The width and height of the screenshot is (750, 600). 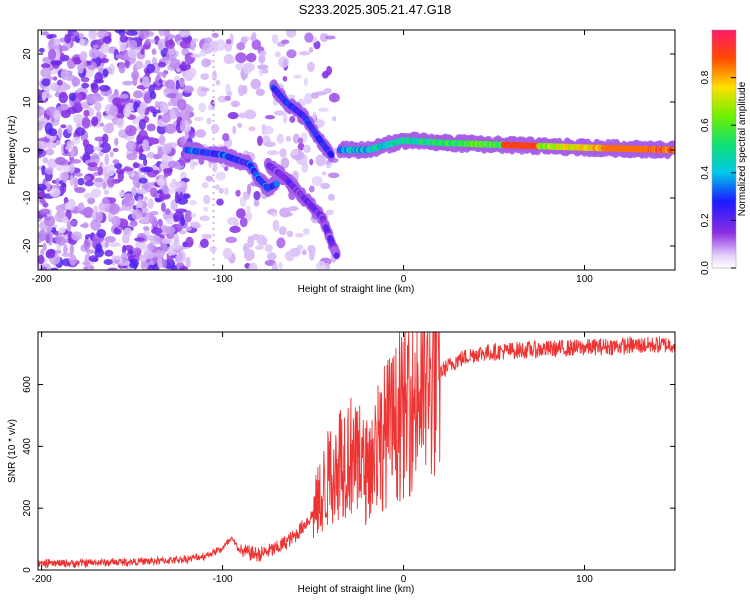 I want to click on snr-y-label: SNR (10 * v/v), so click(x=12, y=451).